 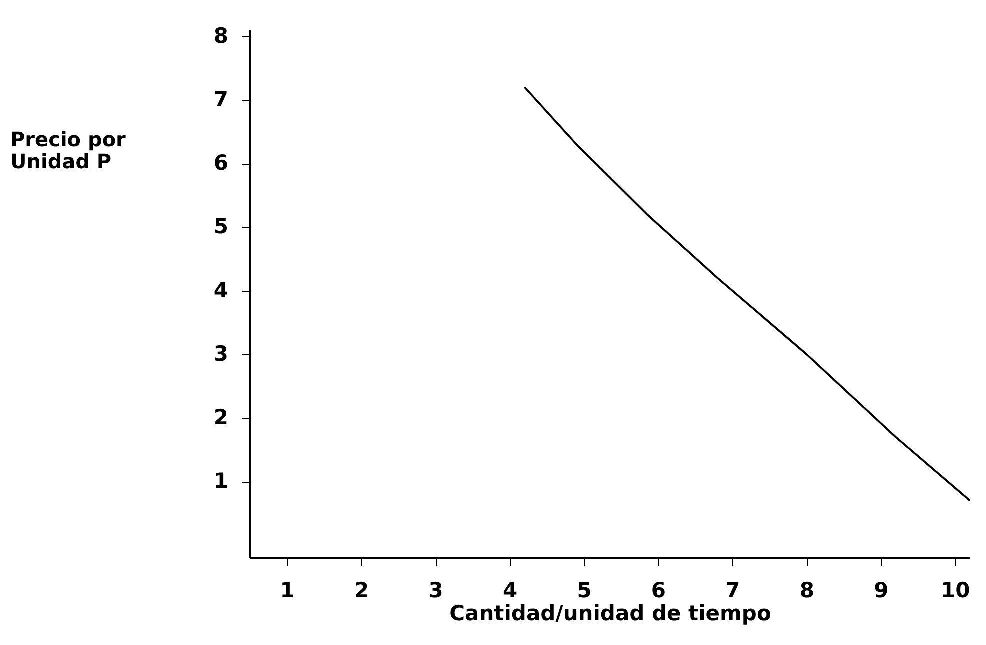 What do you see at coordinates (881, 590) in the screenshot?
I see `x-tick-label: 9` at bounding box center [881, 590].